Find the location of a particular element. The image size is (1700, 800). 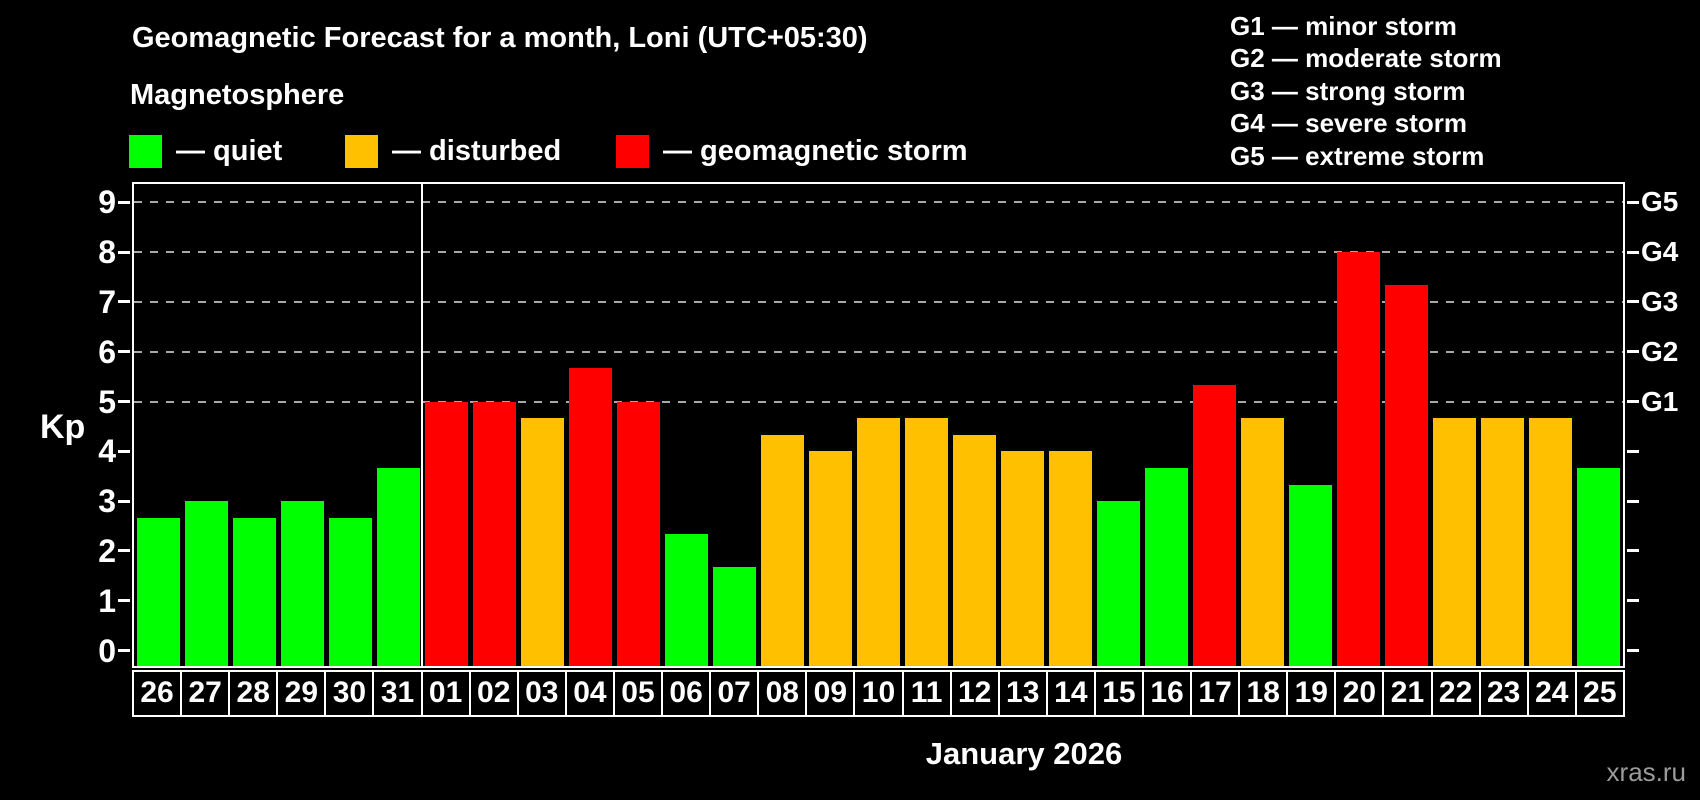

legend-item-quiet: — quiet is located at coordinates (205, 151).